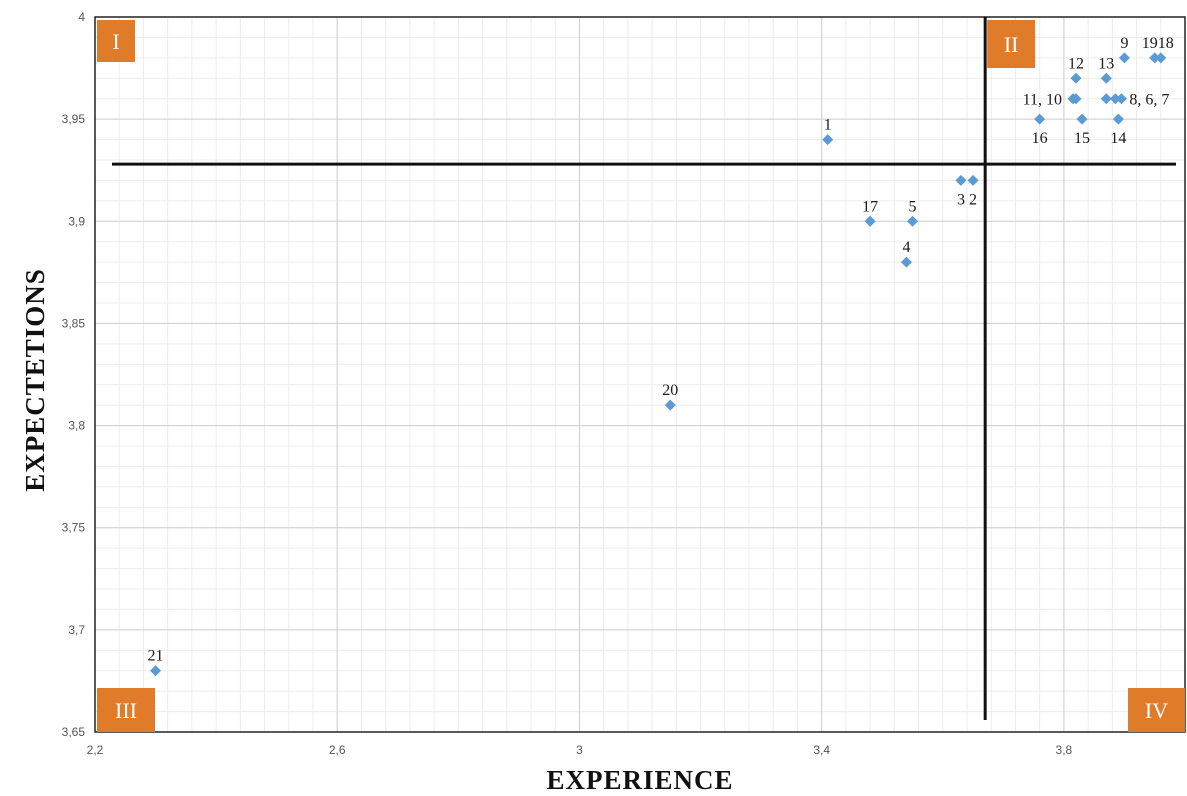  Describe the element at coordinates (95, 750) in the screenshot. I see `x-tick-label: 2,2` at that location.